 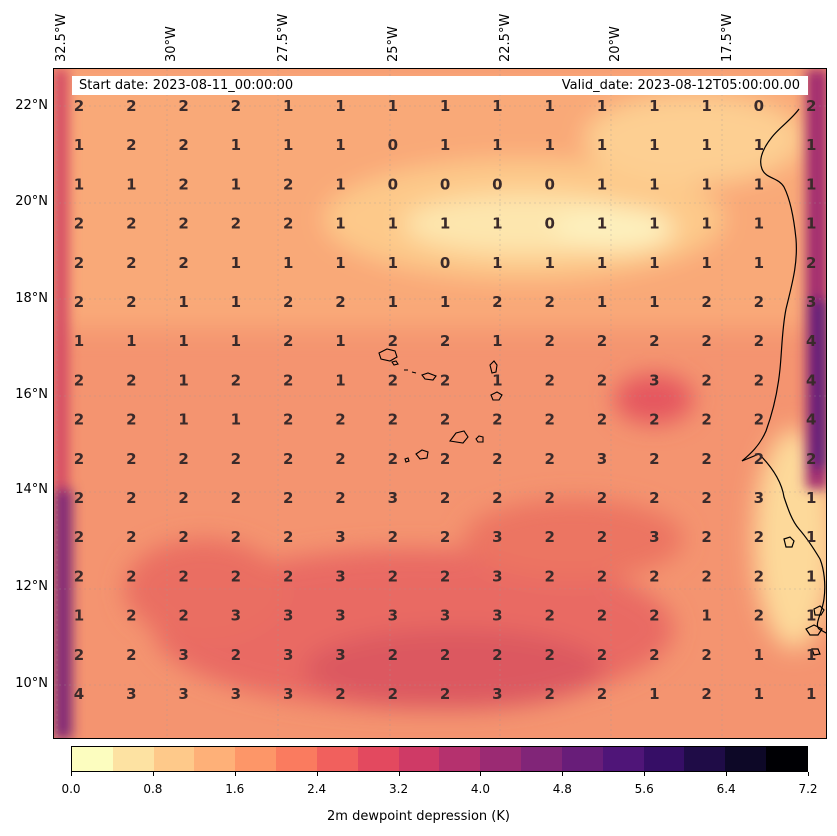 I want to click on lat-label-22n: 22°N, so click(x=31, y=105).